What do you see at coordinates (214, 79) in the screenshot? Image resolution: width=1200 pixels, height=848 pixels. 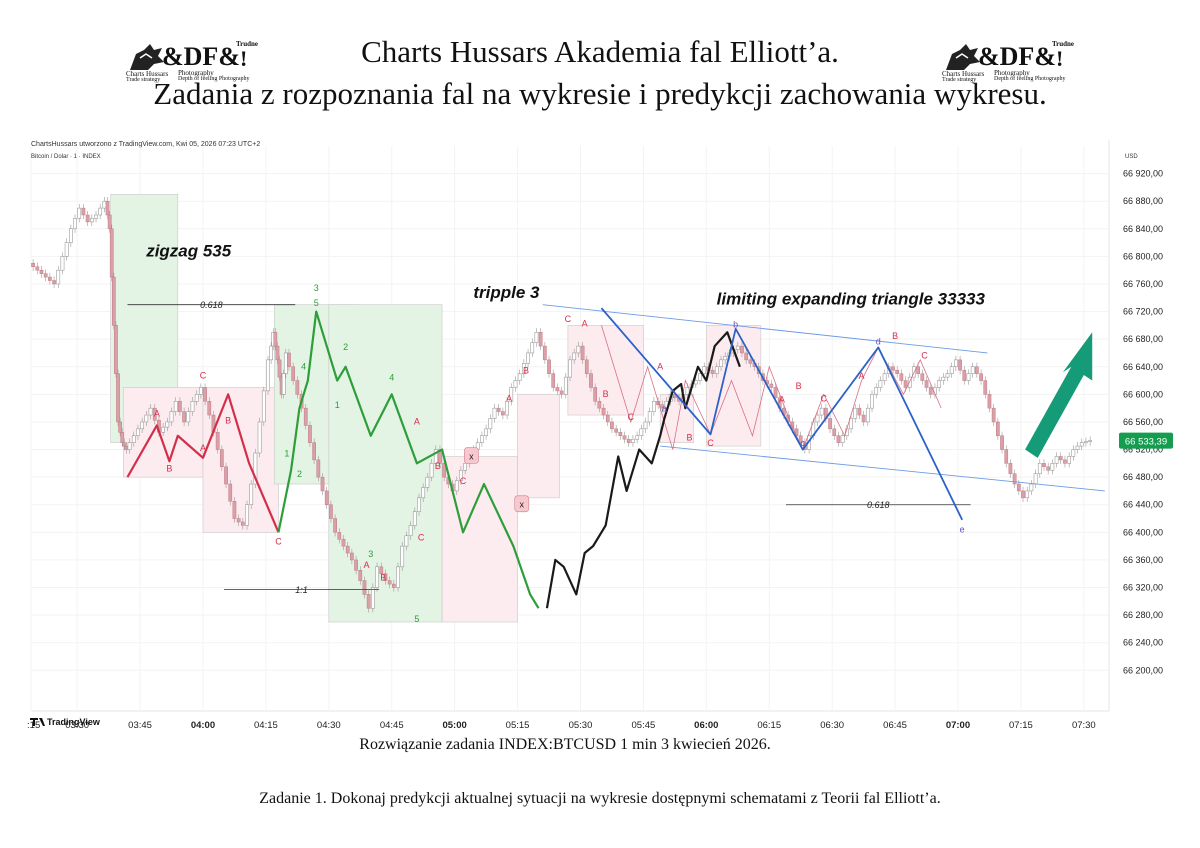 I see `logo-line-d: Depth of feeling Photography` at bounding box center [214, 79].